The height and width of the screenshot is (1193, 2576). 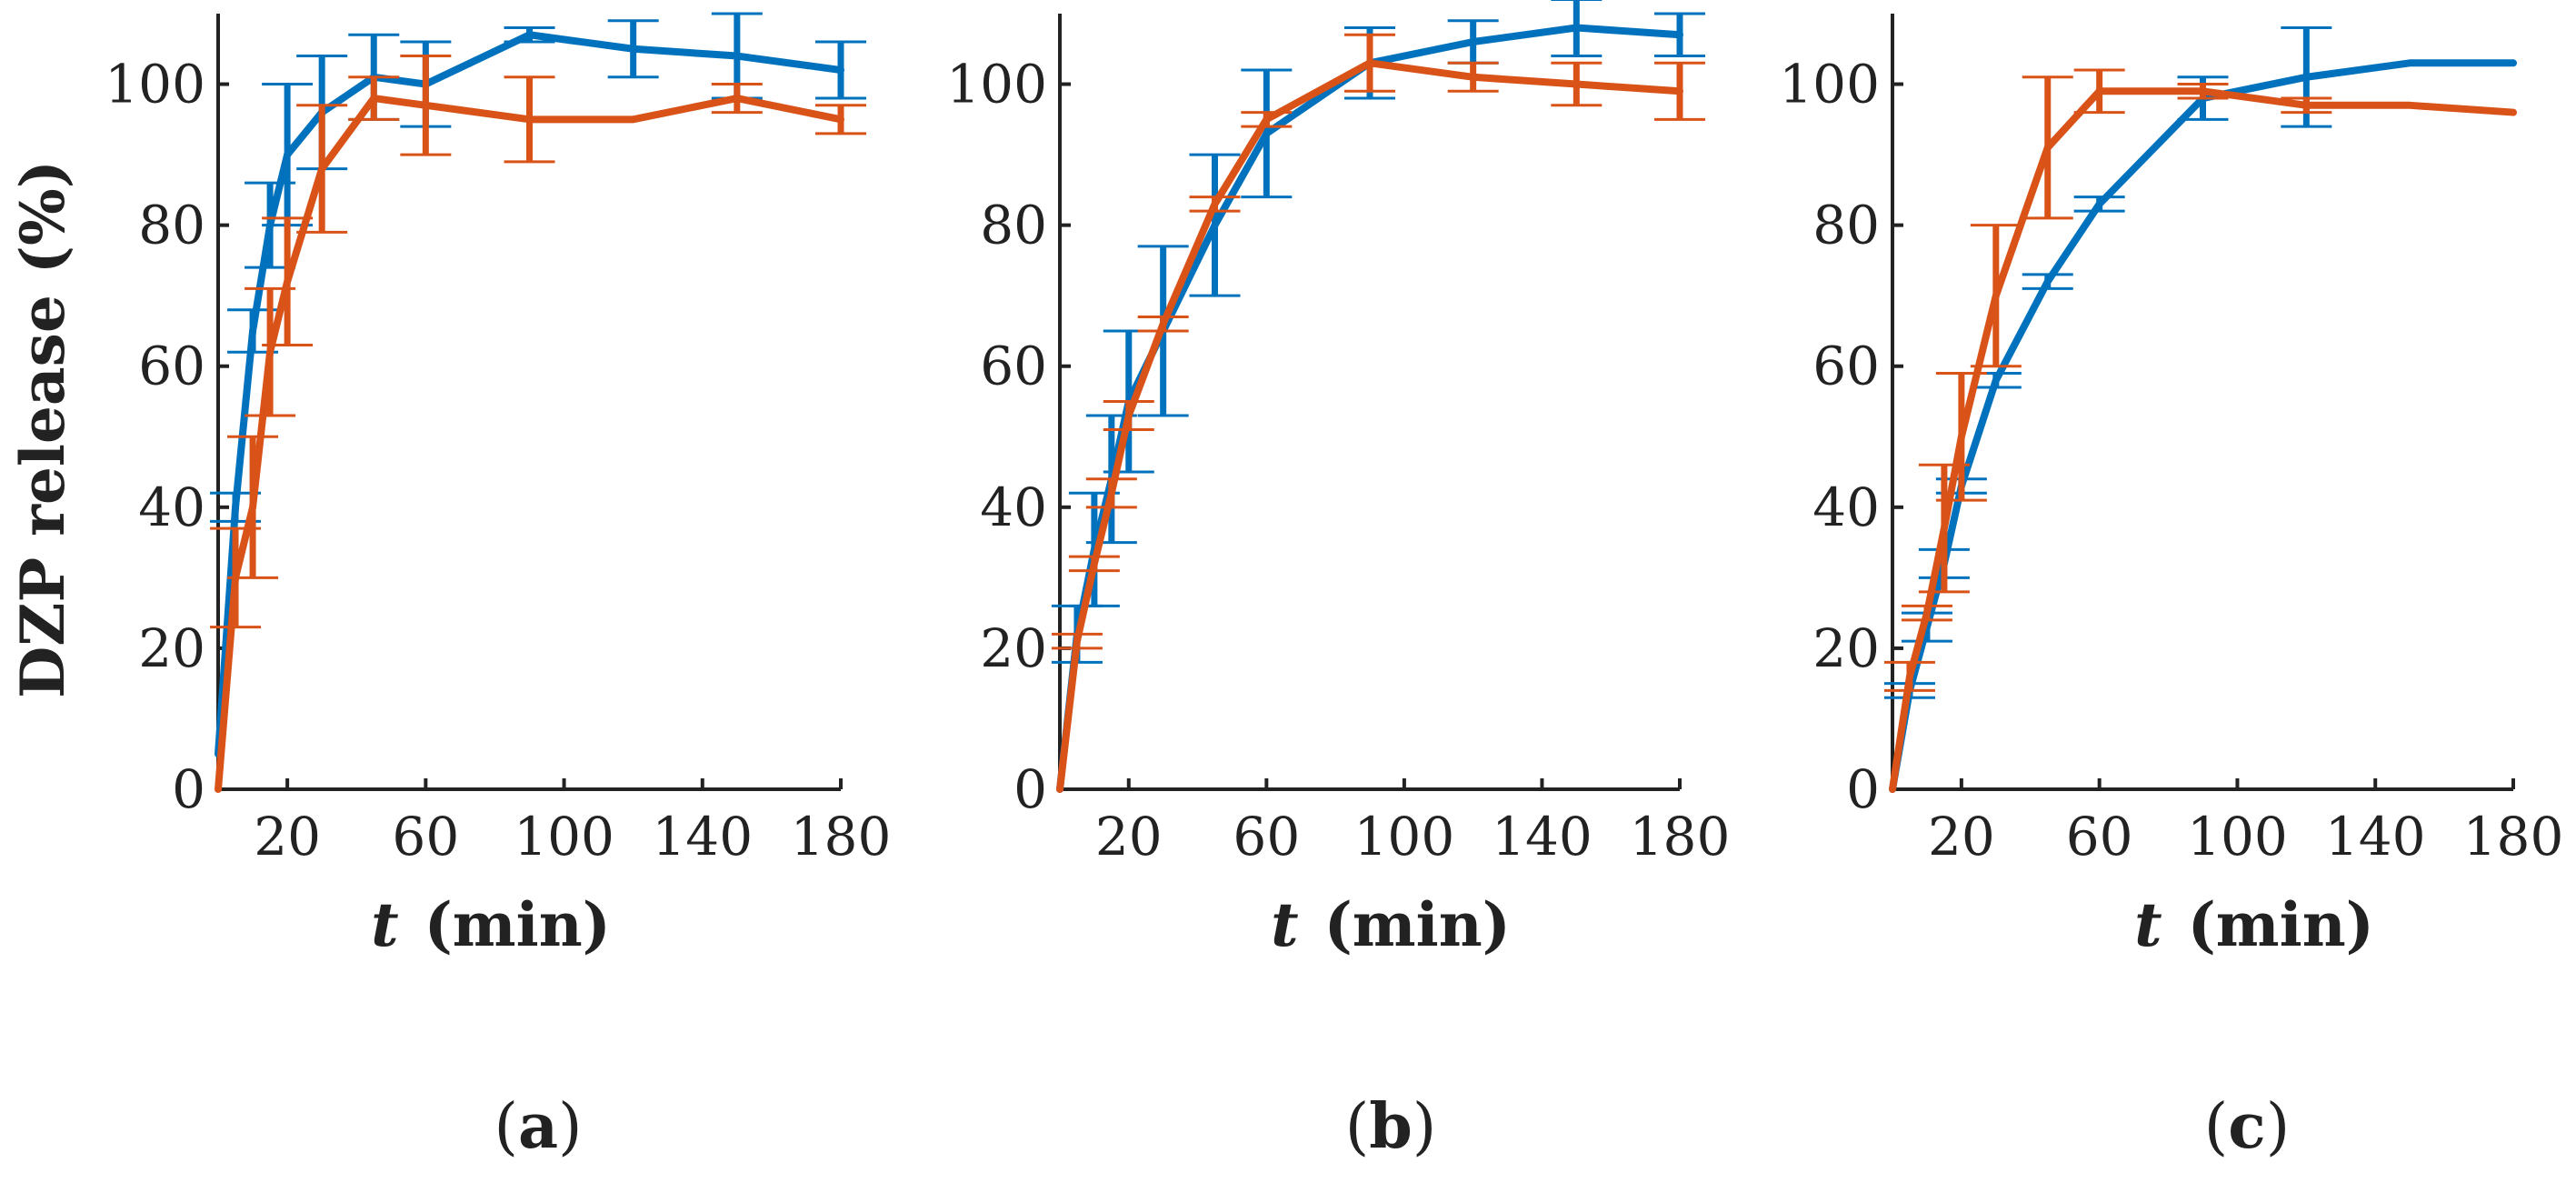 I want to click on x-tick-label-b-140: 140, so click(x=1542, y=836).